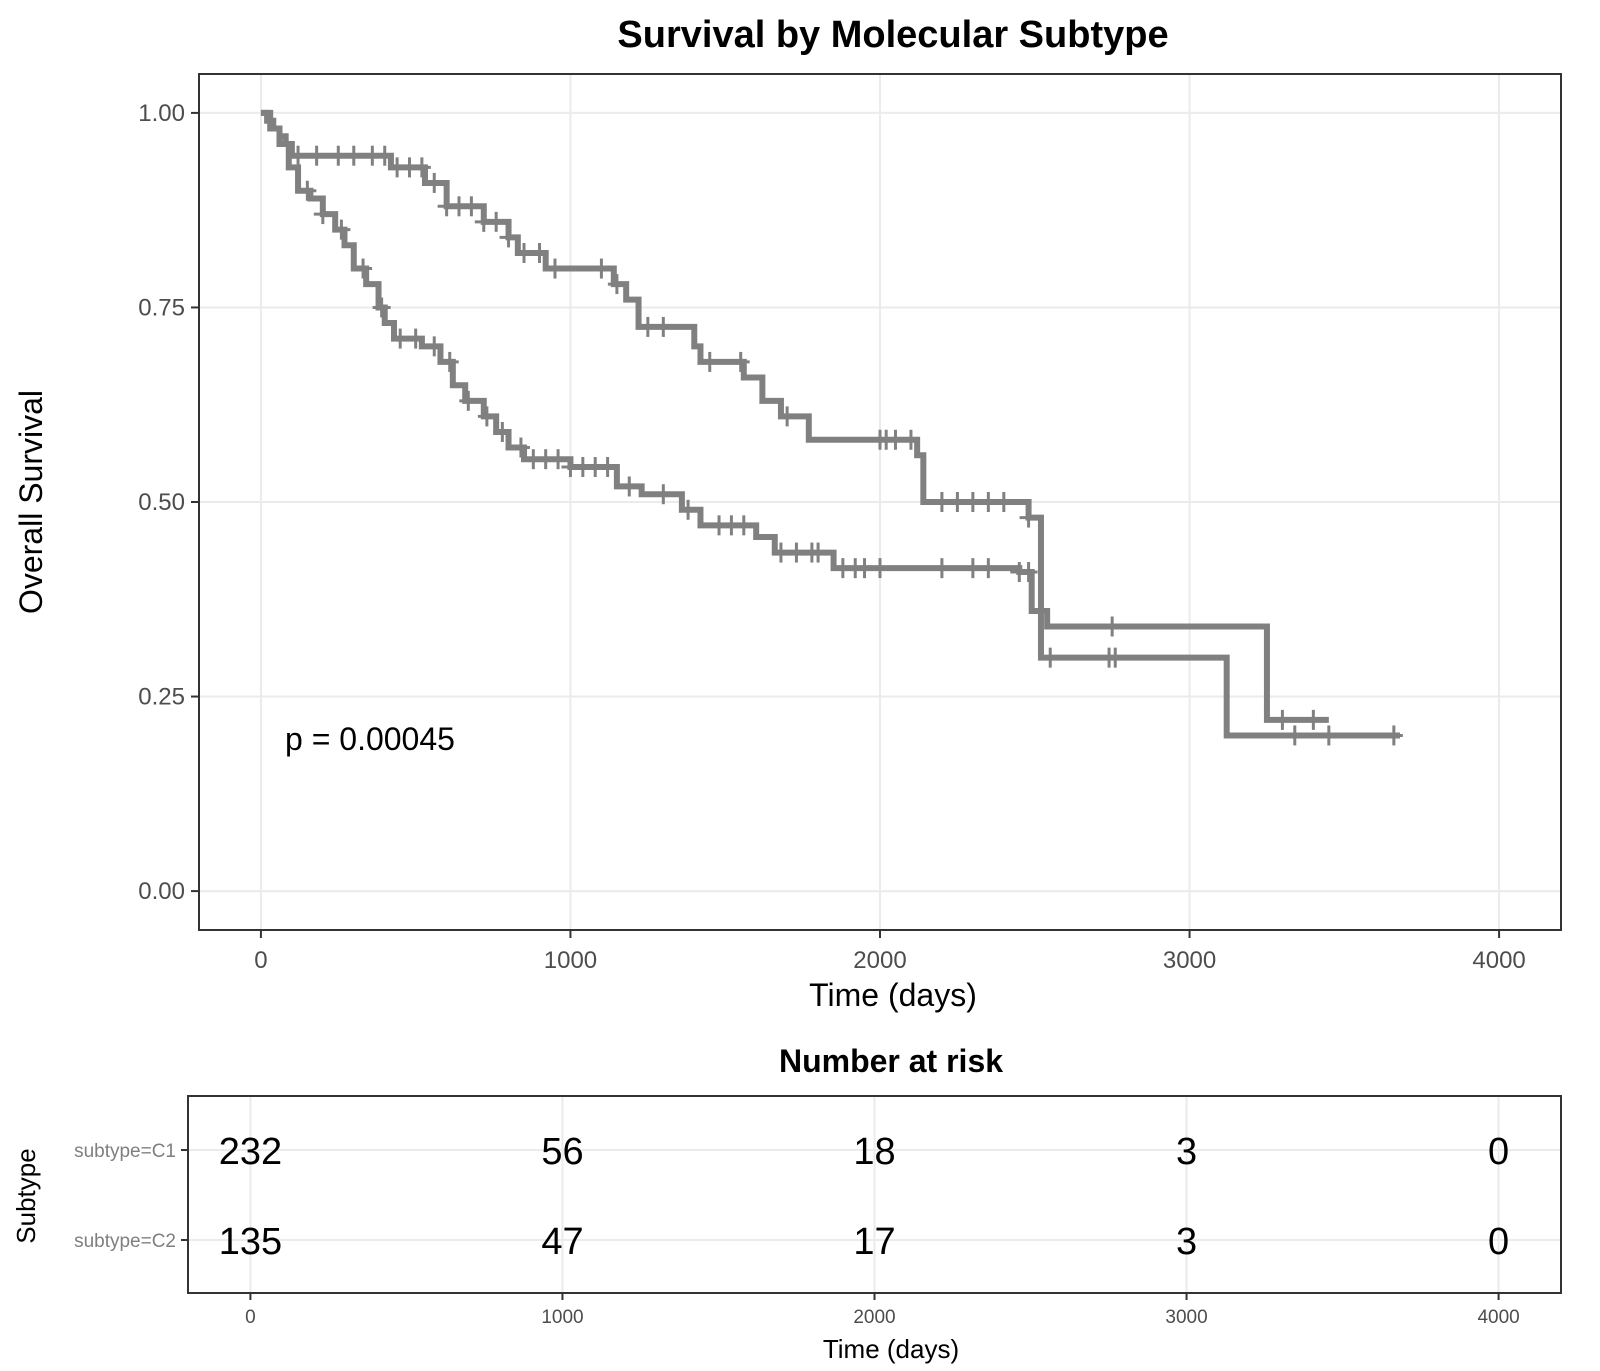 The width and height of the screenshot is (1600, 1371). Describe the element at coordinates (1189, 960) in the screenshot. I see `km-x-tick-label: 3000` at that location.